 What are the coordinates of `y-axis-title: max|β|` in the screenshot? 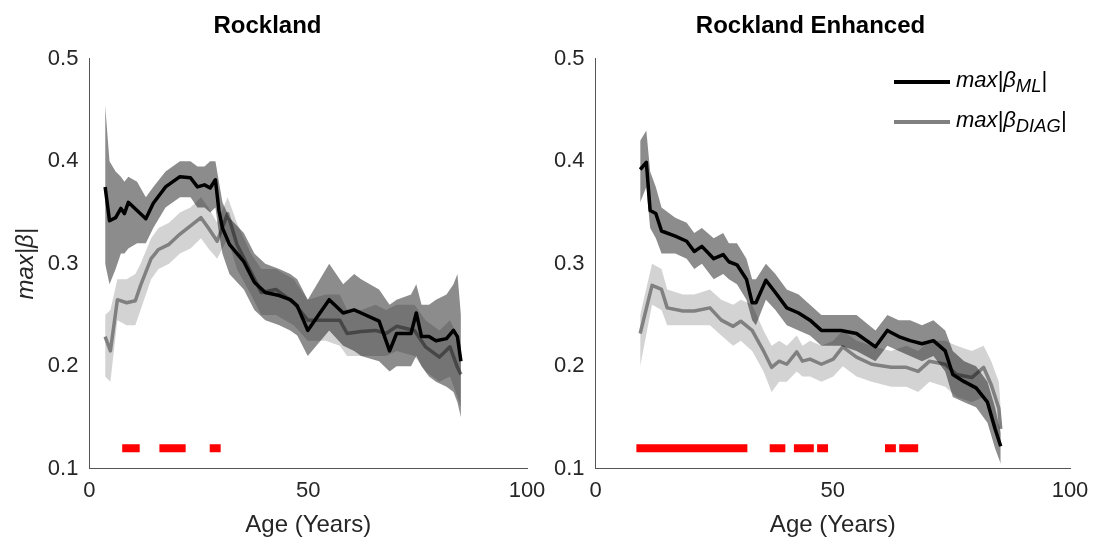 It's located at (25, 264).